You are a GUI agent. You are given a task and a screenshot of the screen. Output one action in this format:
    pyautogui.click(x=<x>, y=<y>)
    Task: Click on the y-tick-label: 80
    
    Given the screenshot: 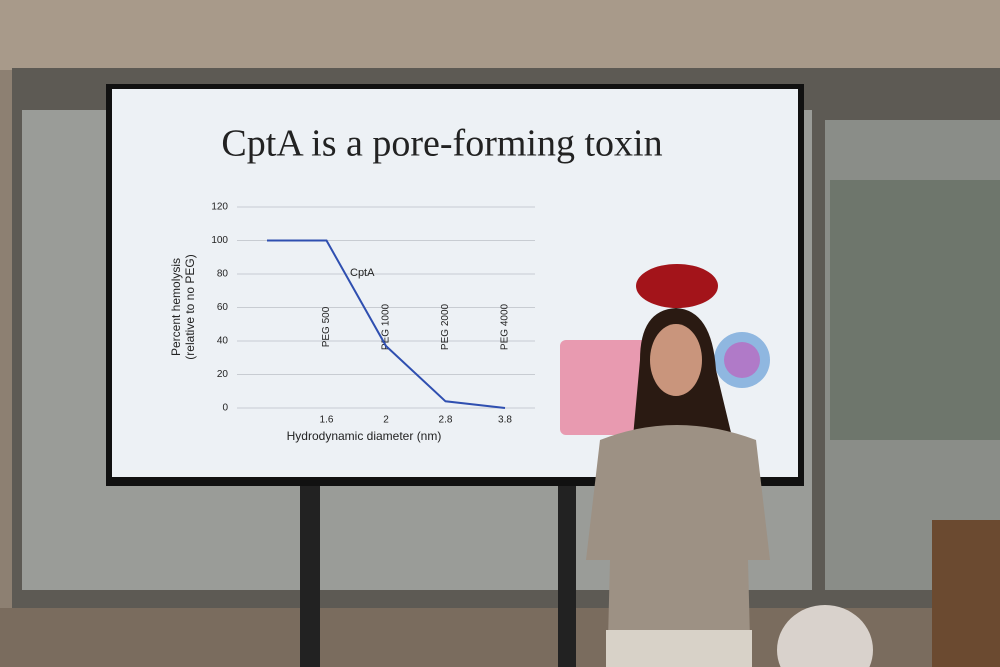 What is the action you would take?
    pyautogui.click(x=223, y=274)
    